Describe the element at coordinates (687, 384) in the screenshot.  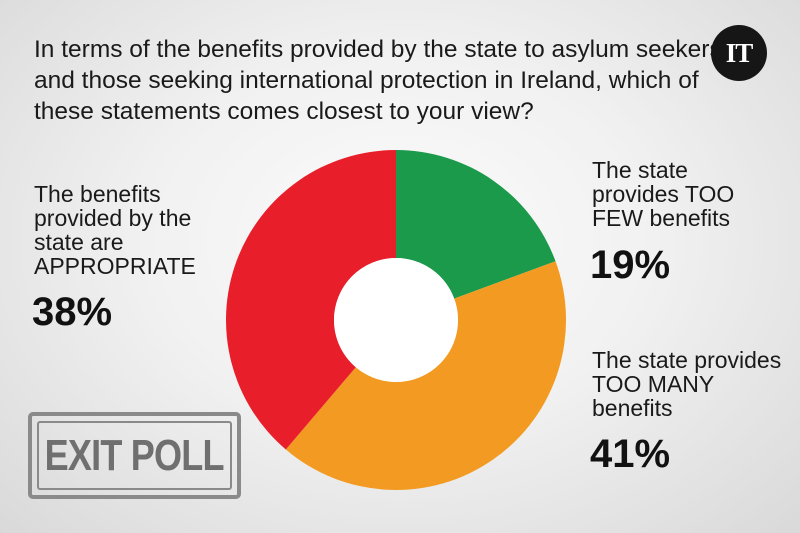
I see `legend-label-too-many: The state provides TOO MANY benefits` at that location.